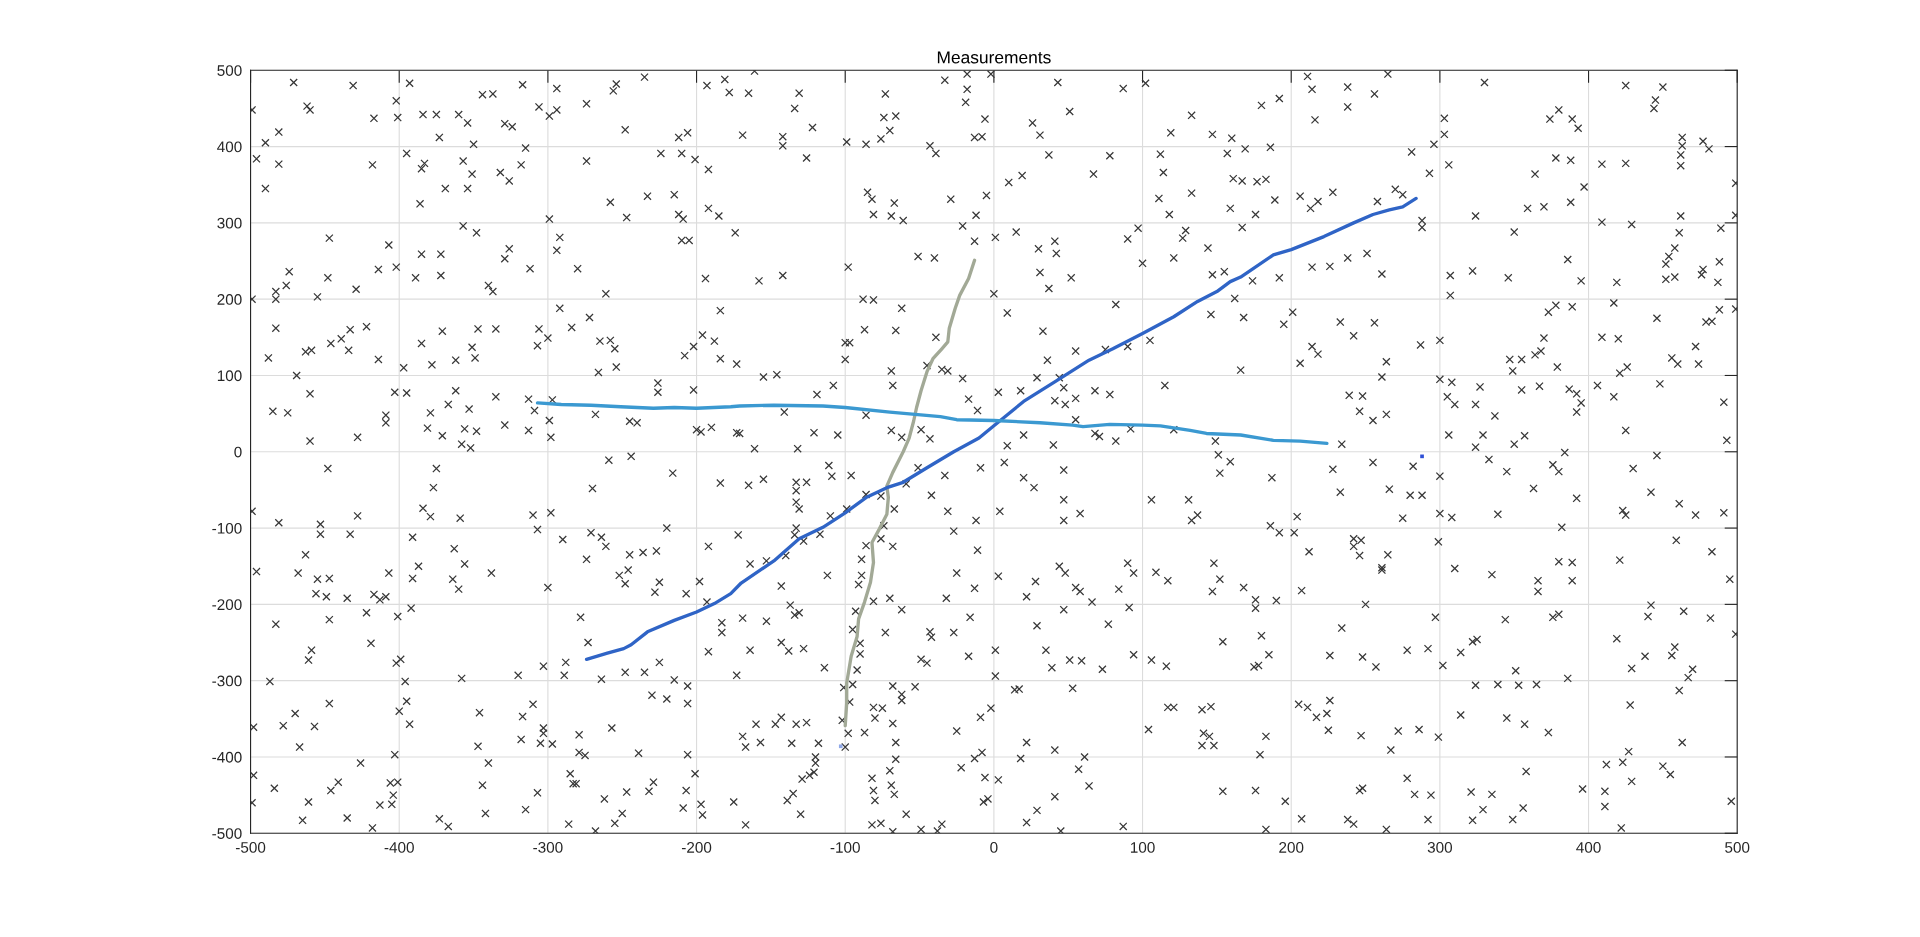 The width and height of the screenshot is (1920, 937). What do you see at coordinates (227, 605) in the screenshot?
I see `y-tick-label: -200` at bounding box center [227, 605].